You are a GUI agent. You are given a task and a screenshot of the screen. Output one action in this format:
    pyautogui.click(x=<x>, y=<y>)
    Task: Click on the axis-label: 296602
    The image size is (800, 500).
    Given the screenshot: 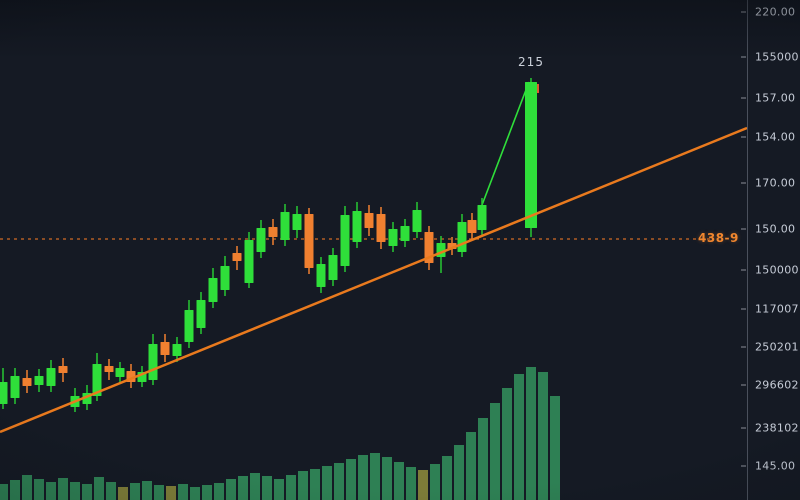 What is the action you would take?
    pyautogui.click(x=777, y=385)
    